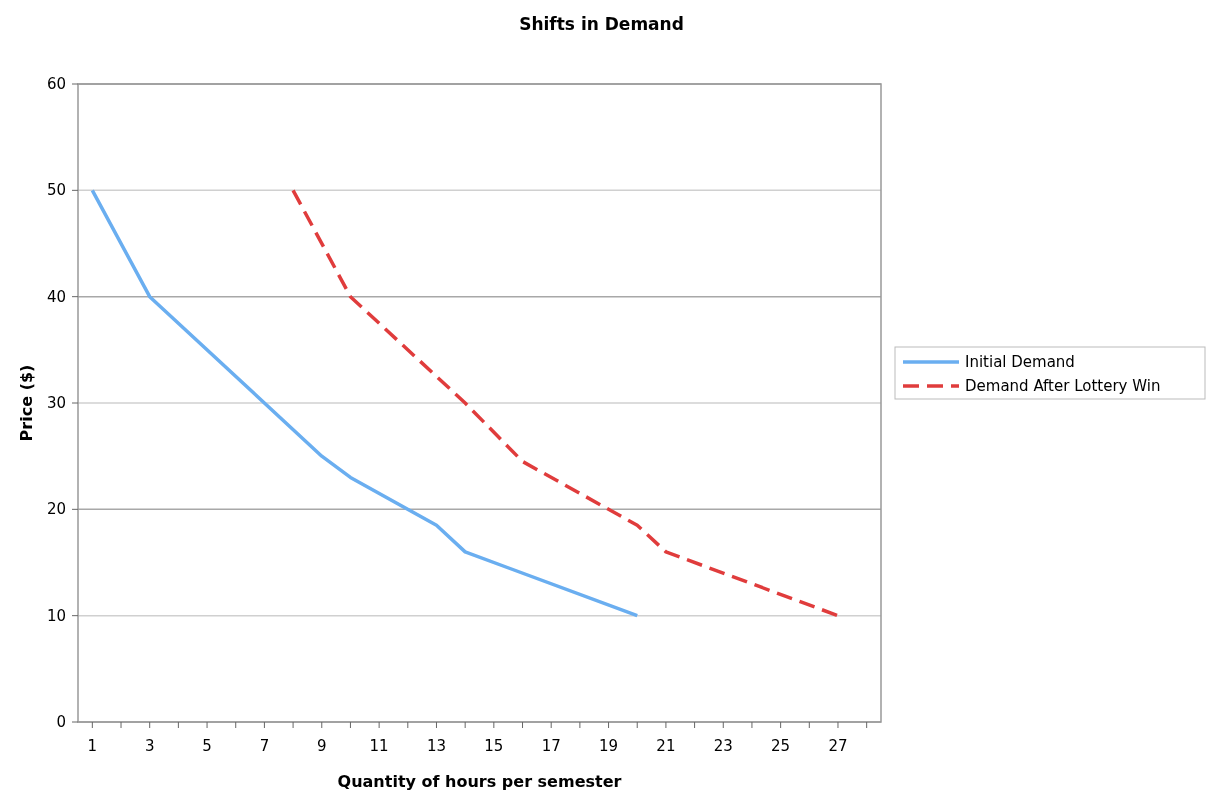 This screenshot has width=1219, height=803. Describe the element at coordinates (56, 509) in the screenshot. I see `y-tick-label: 20` at that location.